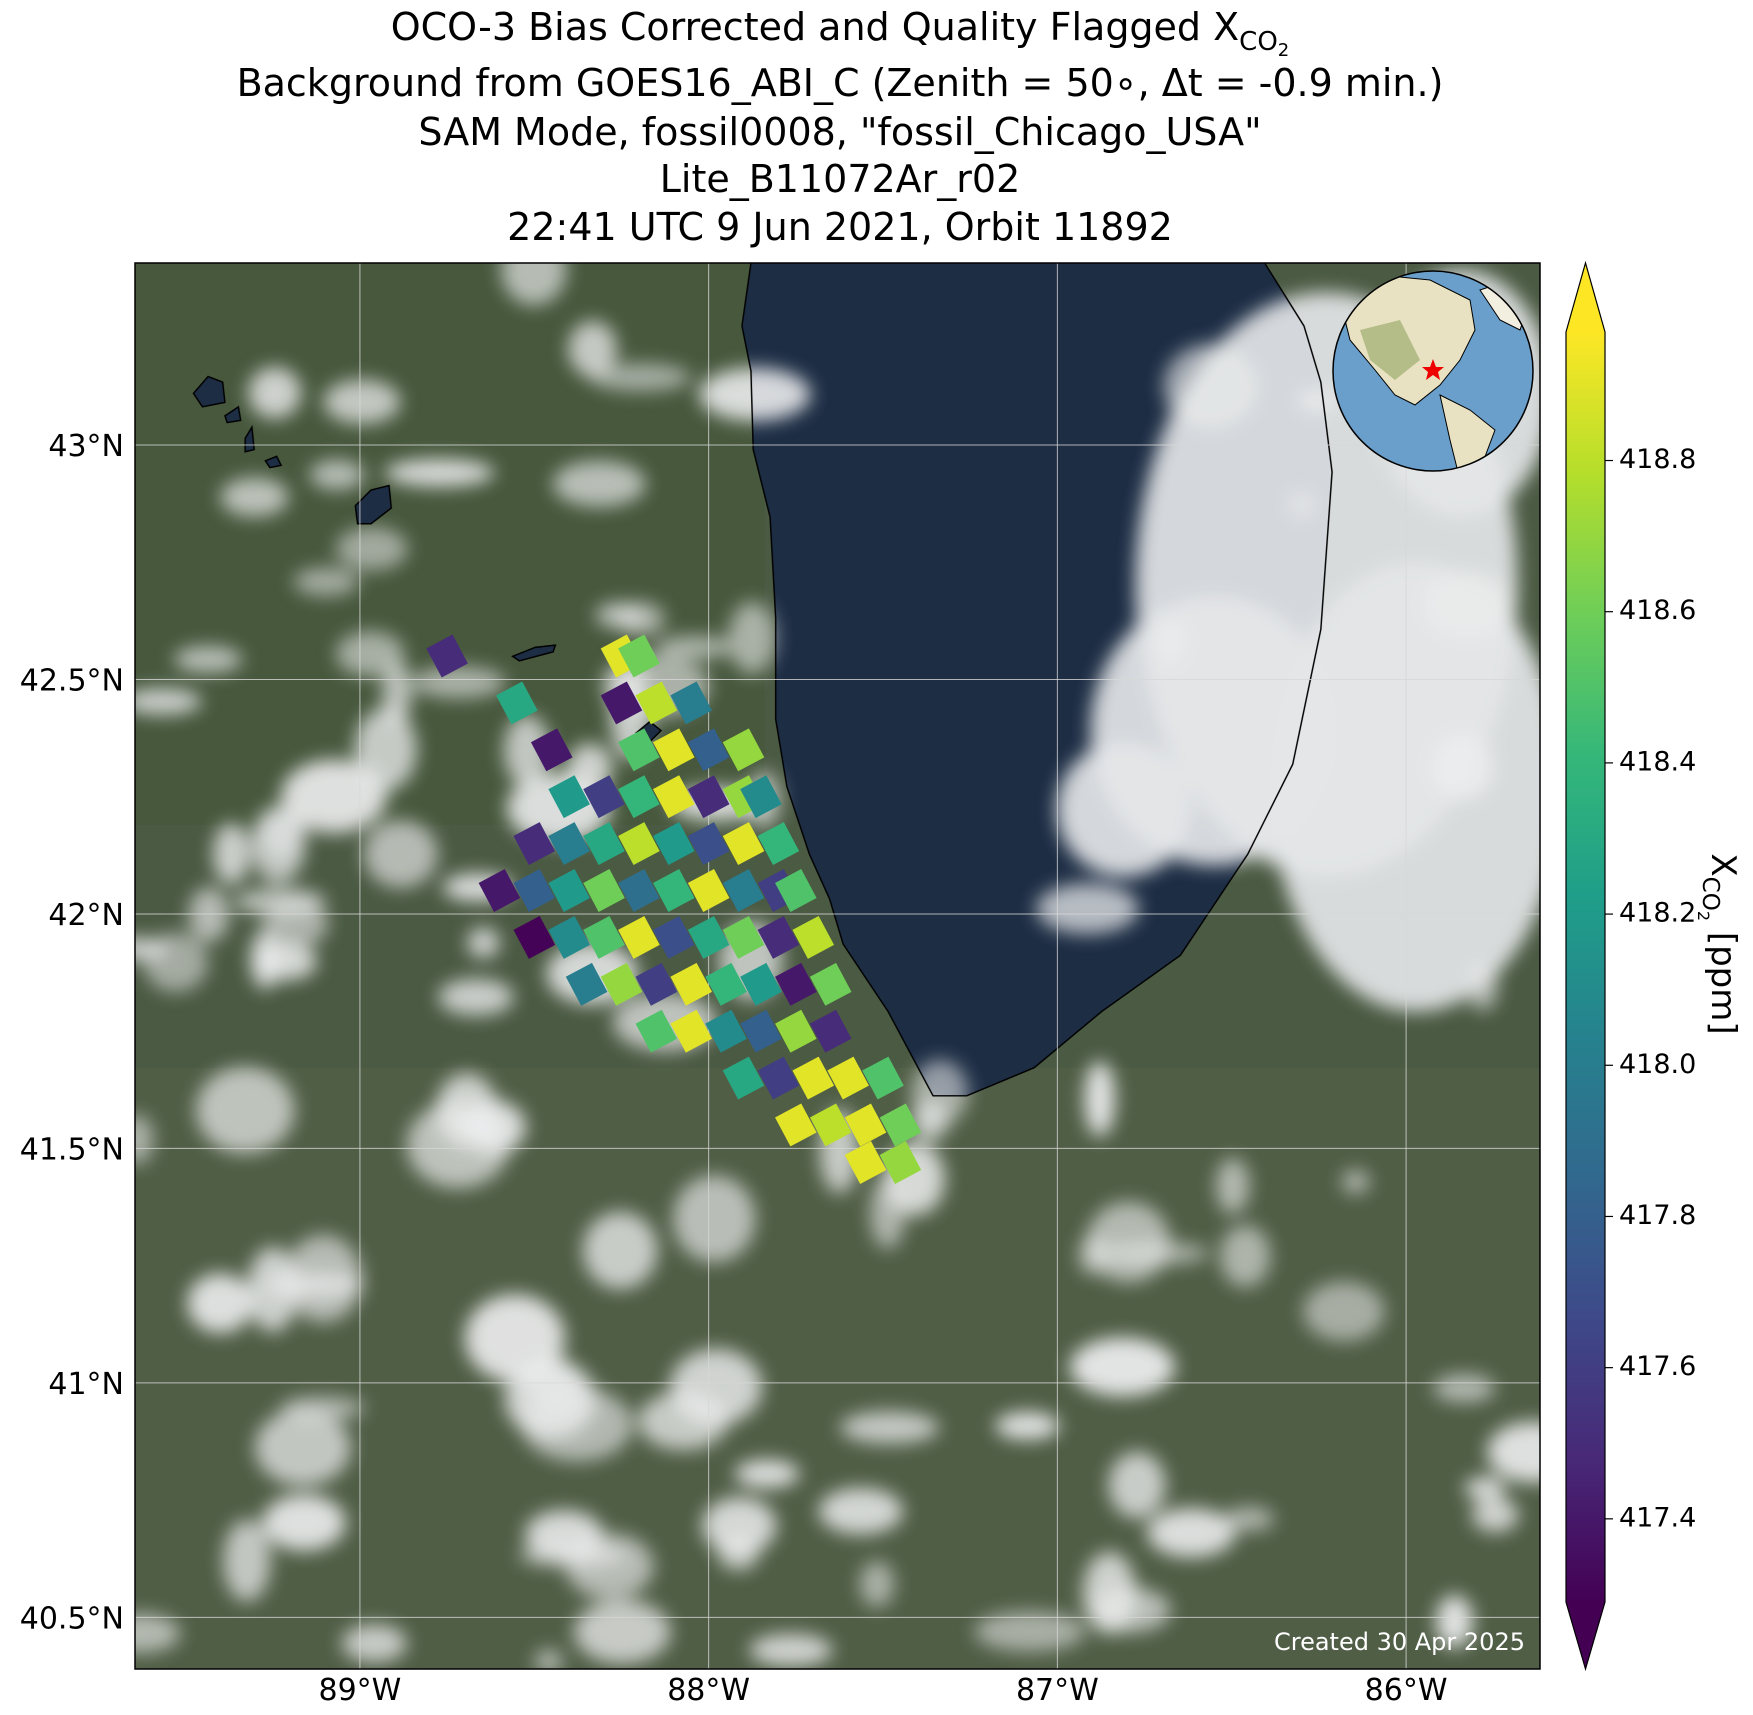 This screenshot has height=1715, width=1753. I want to click on colorbar-tick-label: 417.4, so click(1657, 1517).